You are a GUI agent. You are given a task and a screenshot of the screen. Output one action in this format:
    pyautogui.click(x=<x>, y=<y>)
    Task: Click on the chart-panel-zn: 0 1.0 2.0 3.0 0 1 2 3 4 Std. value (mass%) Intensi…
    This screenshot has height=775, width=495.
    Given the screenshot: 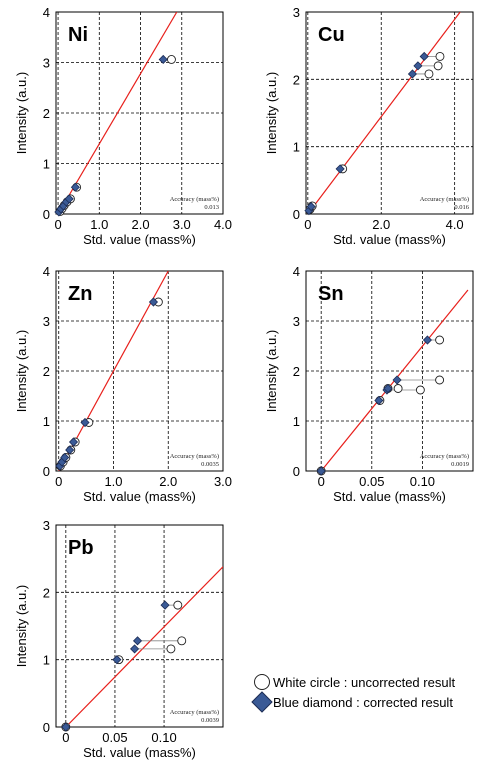 What is the action you would take?
    pyautogui.click(x=123, y=384)
    